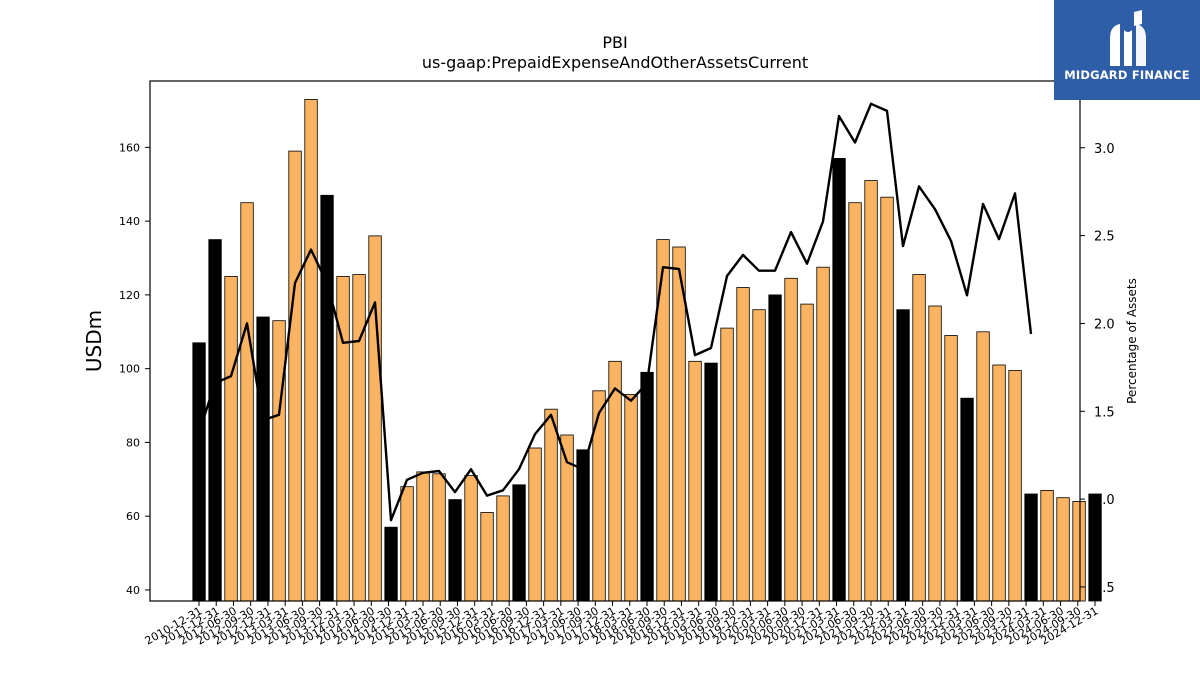 This screenshot has height=675, width=1200. Describe the element at coordinates (129, 369) in the screenshot. I see `y-tick-label: 100` at that location.